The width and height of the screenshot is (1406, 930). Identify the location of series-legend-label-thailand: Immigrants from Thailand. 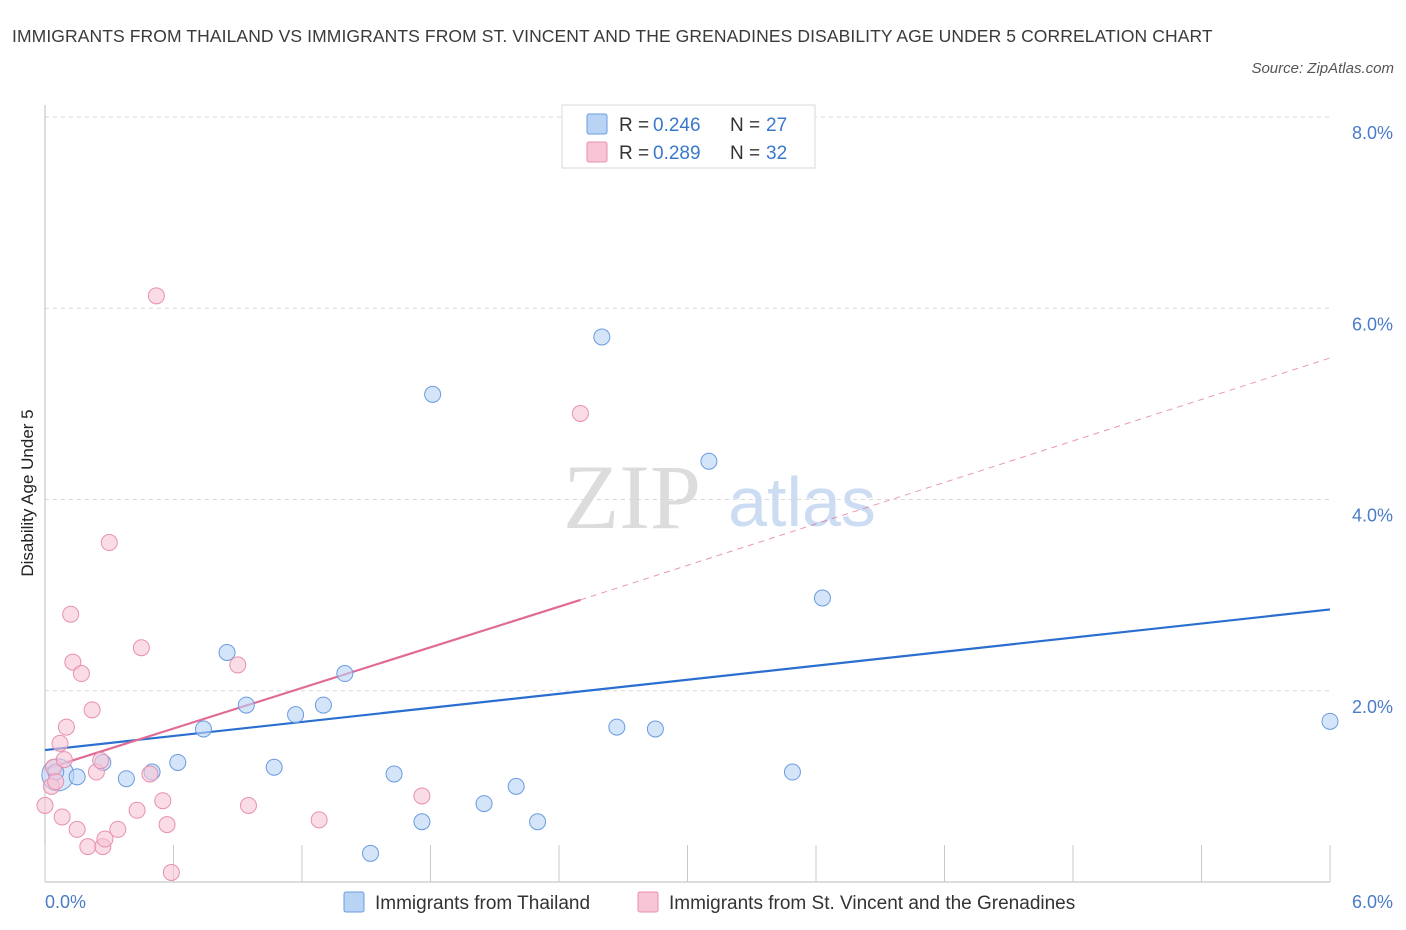
(482, 903).